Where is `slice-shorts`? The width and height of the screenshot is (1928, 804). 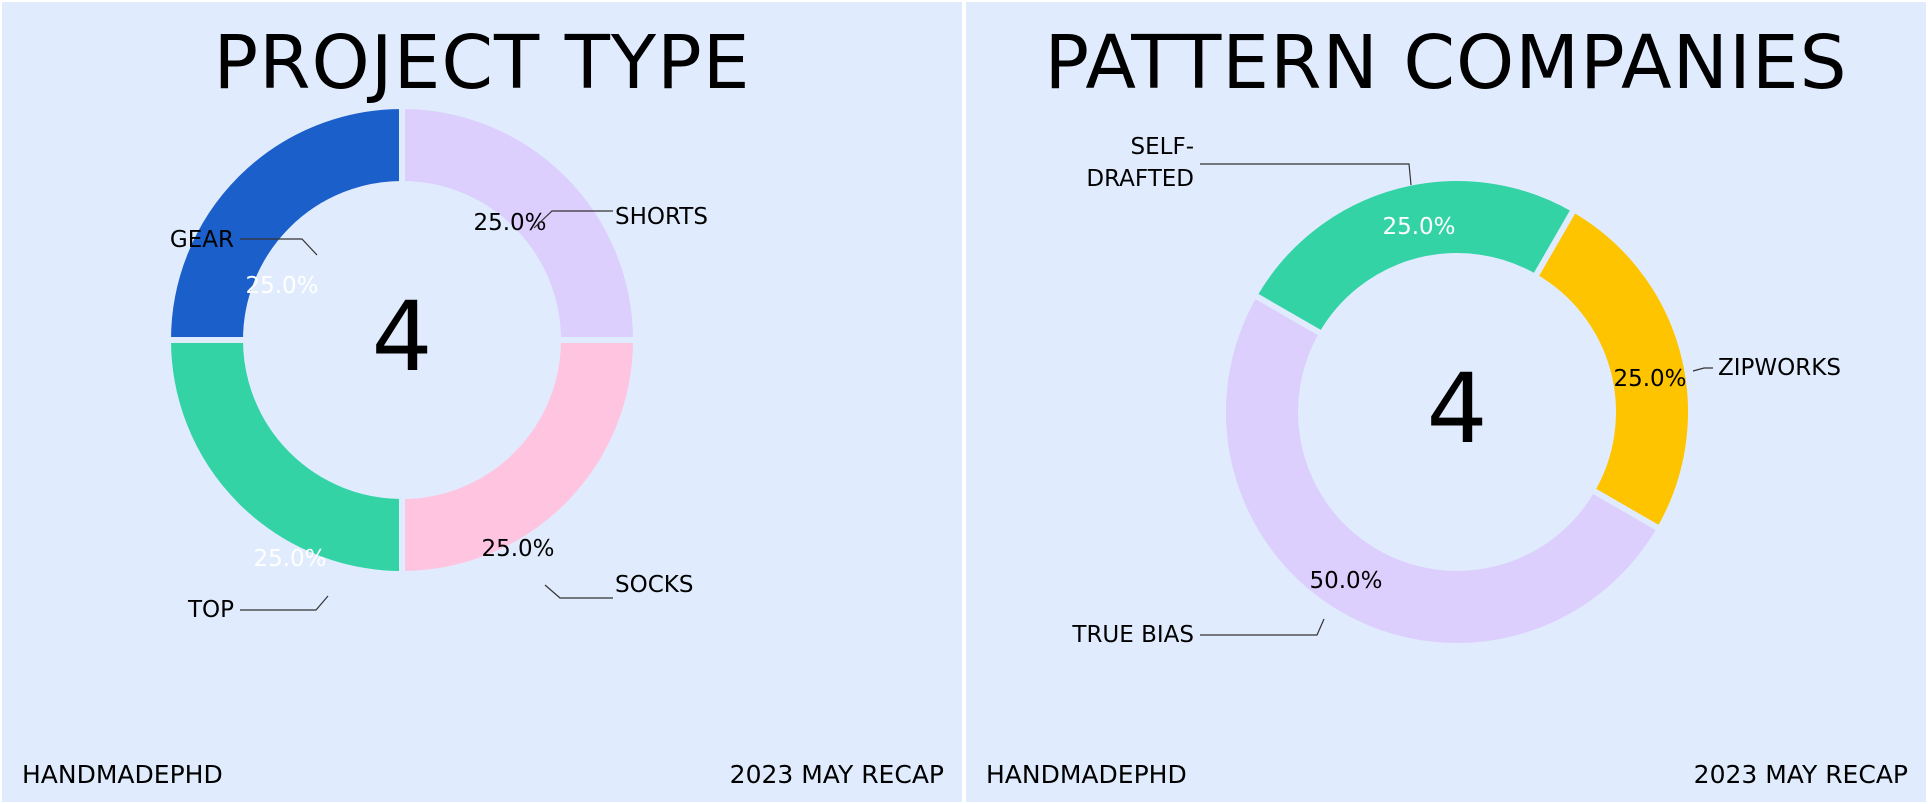 slice-shorts is located at coordinates (519, 222).